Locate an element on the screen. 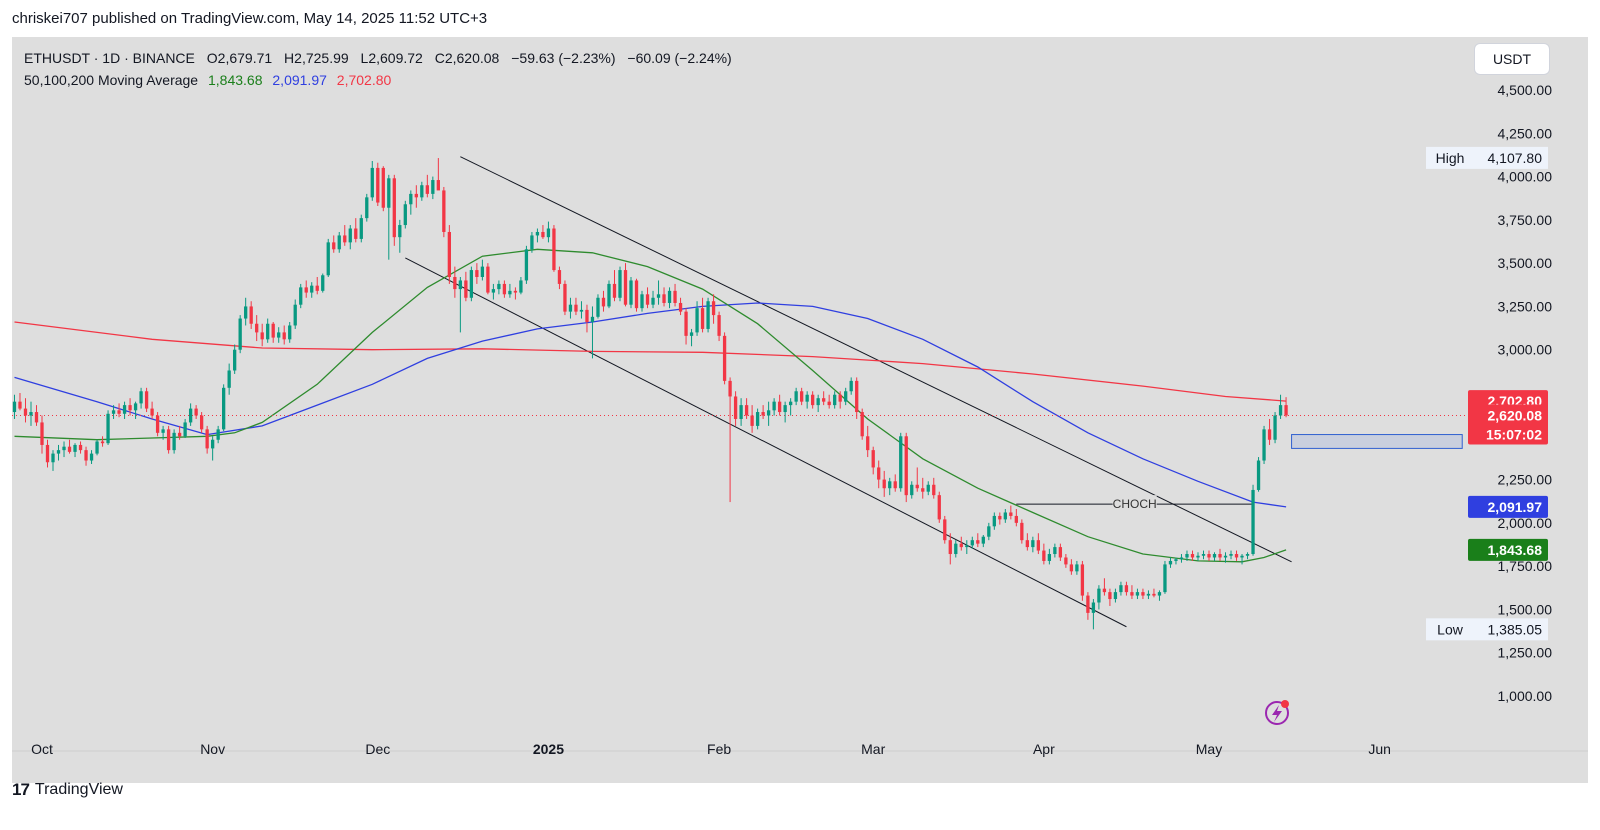  tradingview-logo-icon: 17 is located at coordinates (21, 789).